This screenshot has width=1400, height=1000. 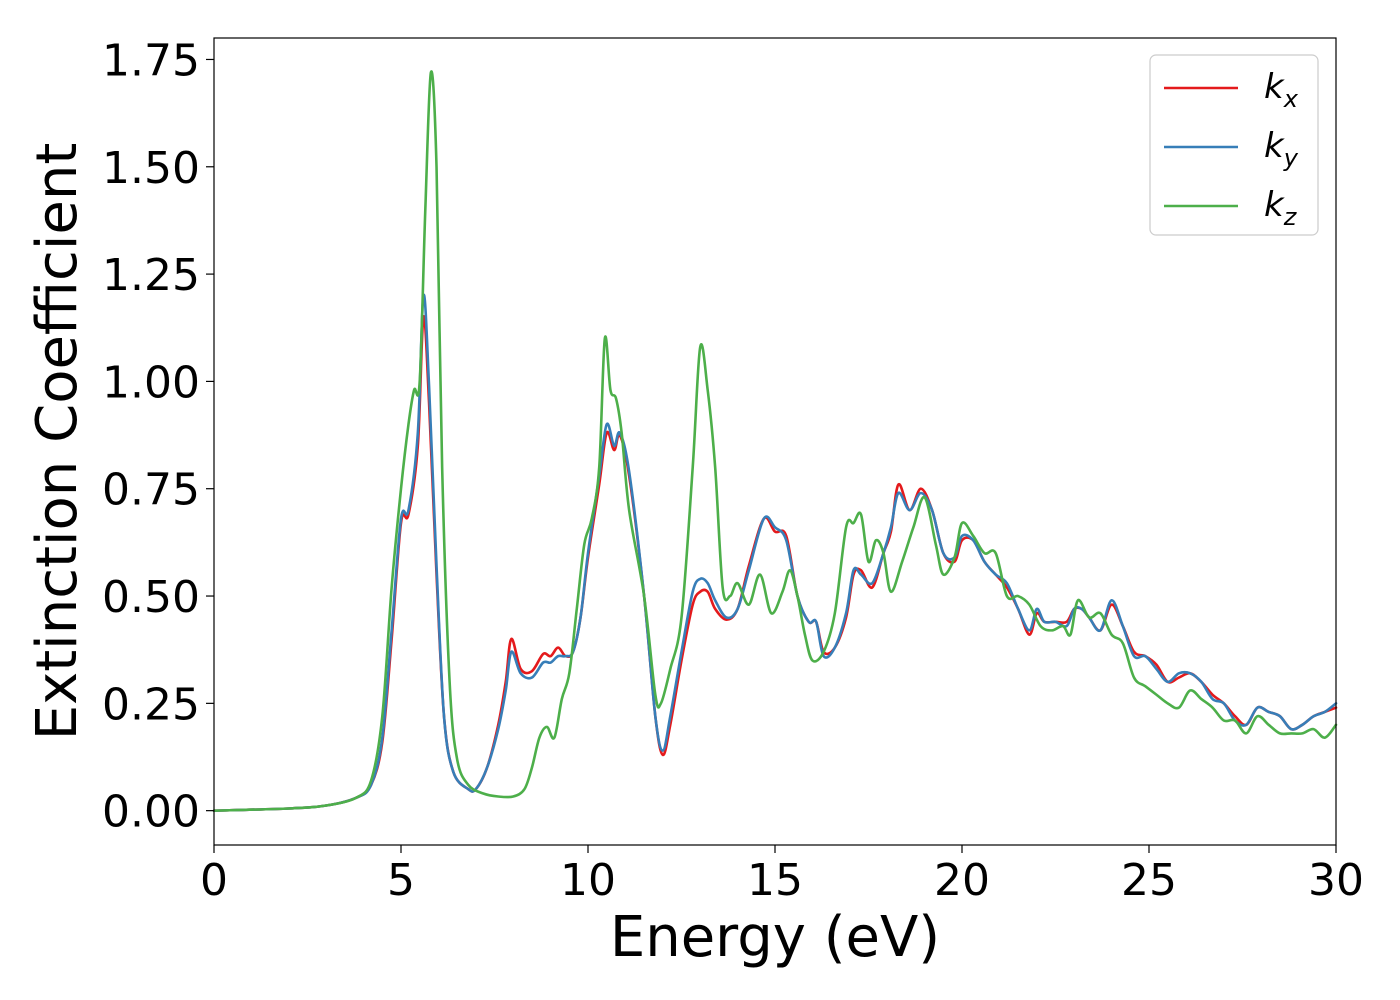 I want to click on x-tick-label: 5, so click(x=401, y=880).